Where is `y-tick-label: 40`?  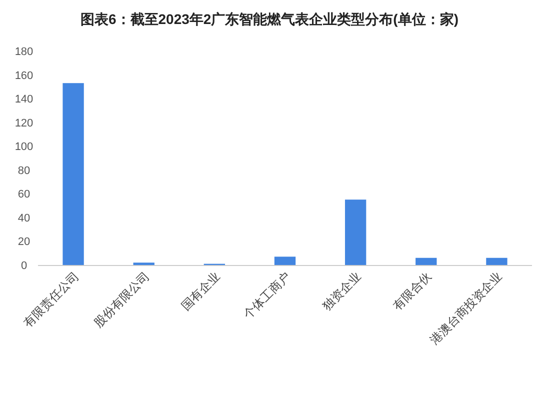
y-tick-label: 40 is located at coordinates (24, 218).